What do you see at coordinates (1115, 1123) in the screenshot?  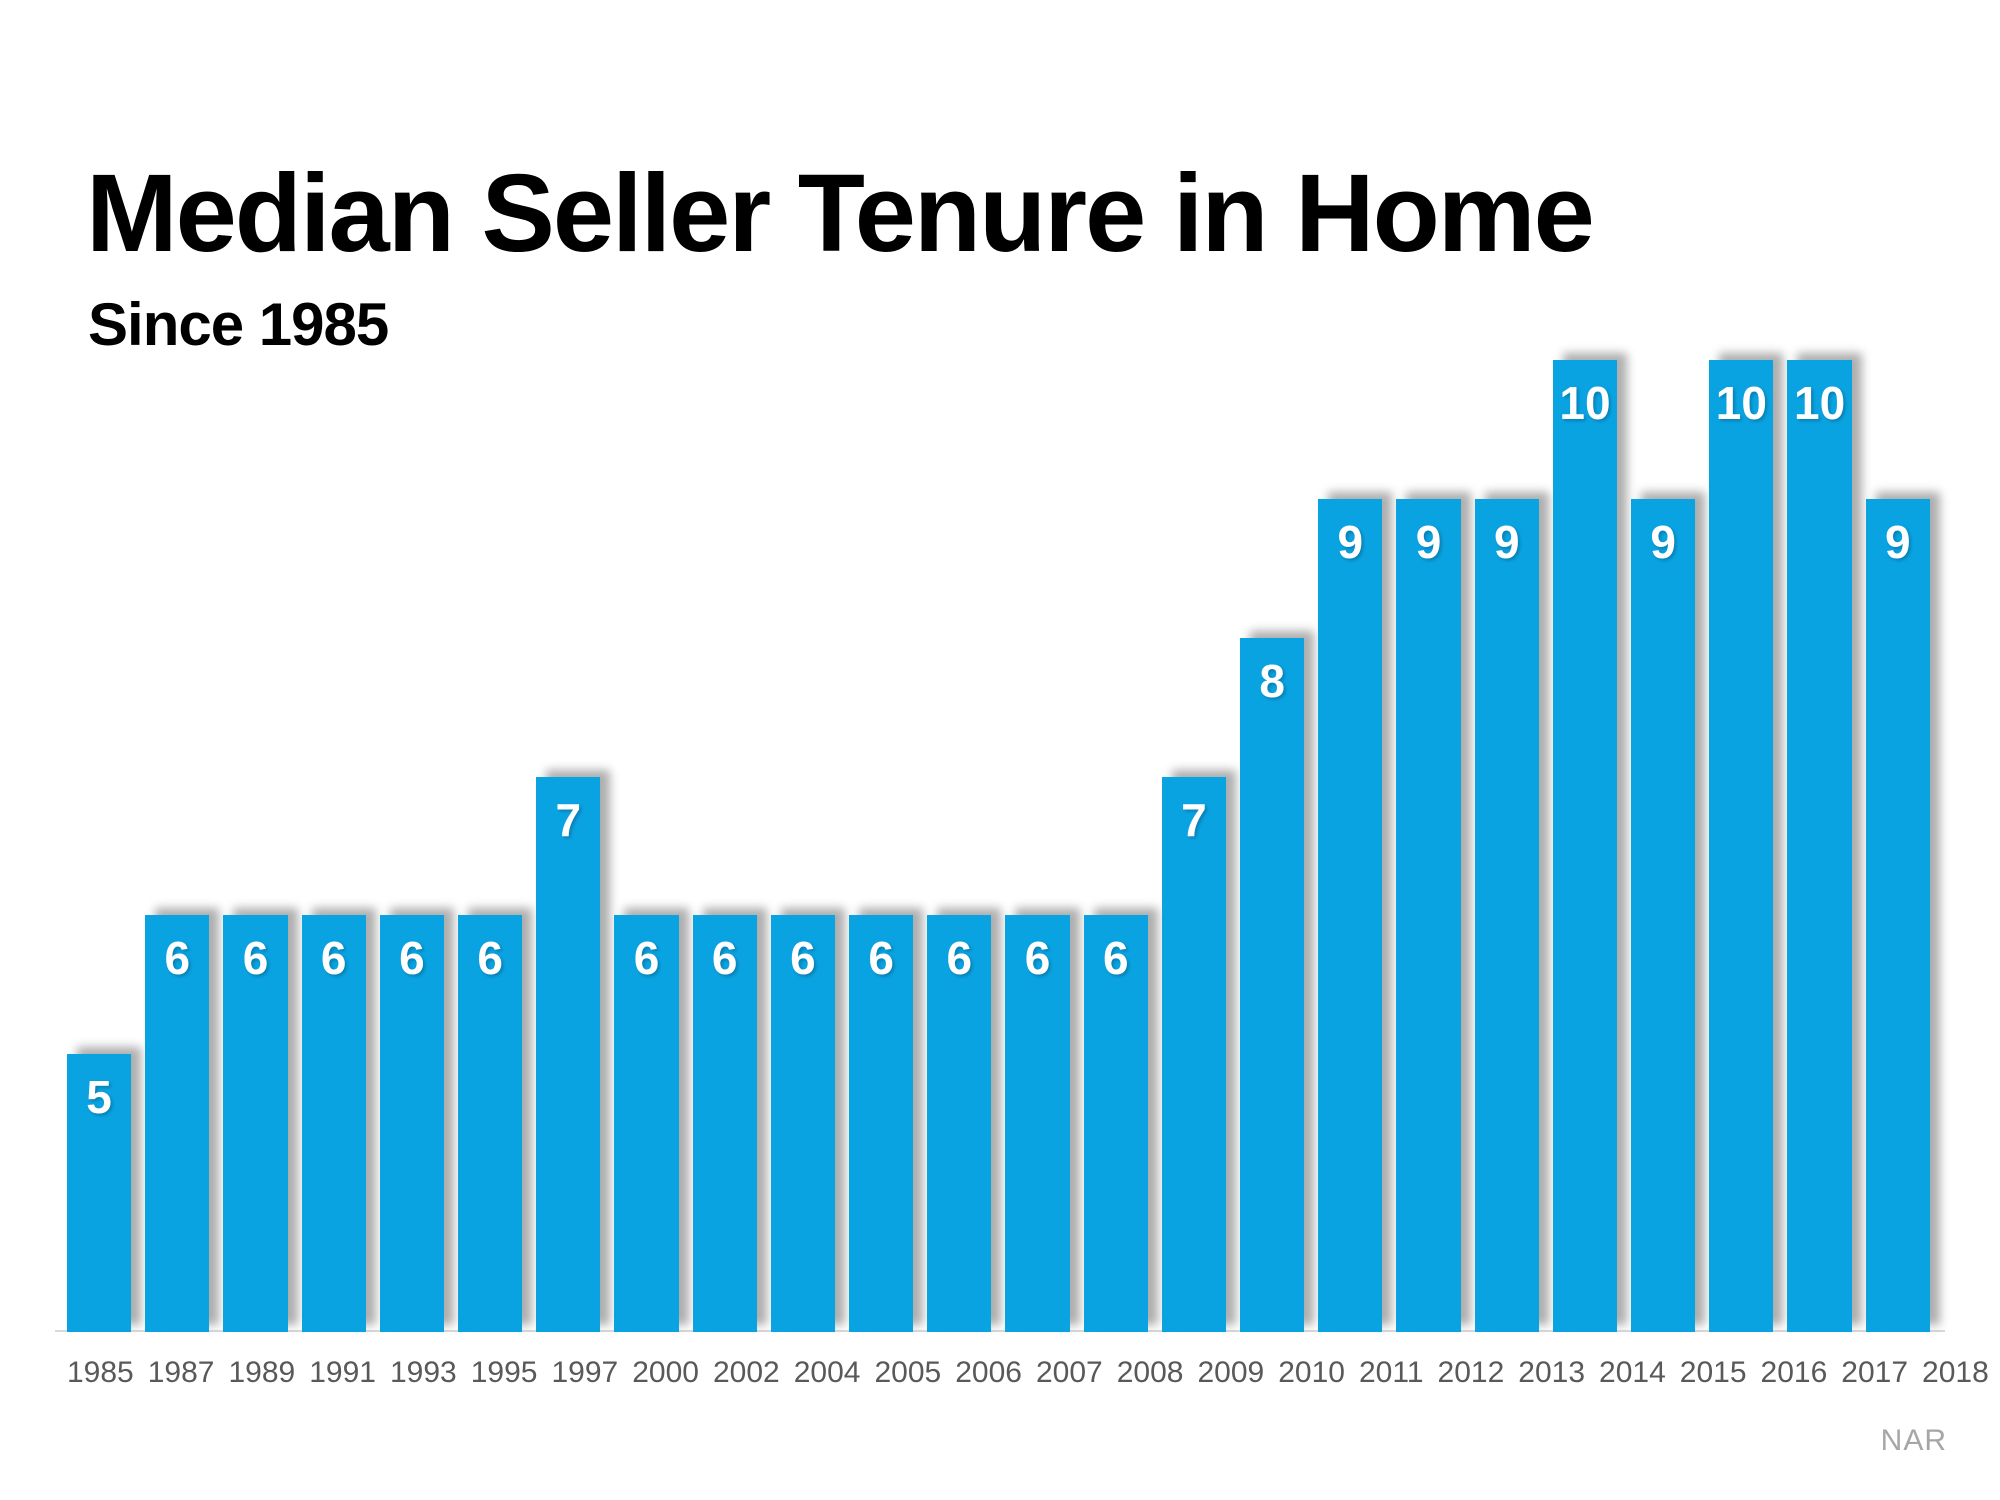 I see `bar-2008: 6` at bounding box center [1115, 1123].